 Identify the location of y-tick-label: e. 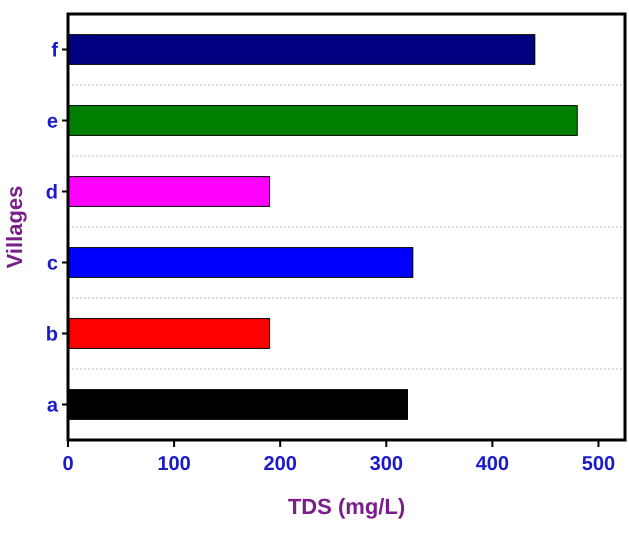
(52, 121).